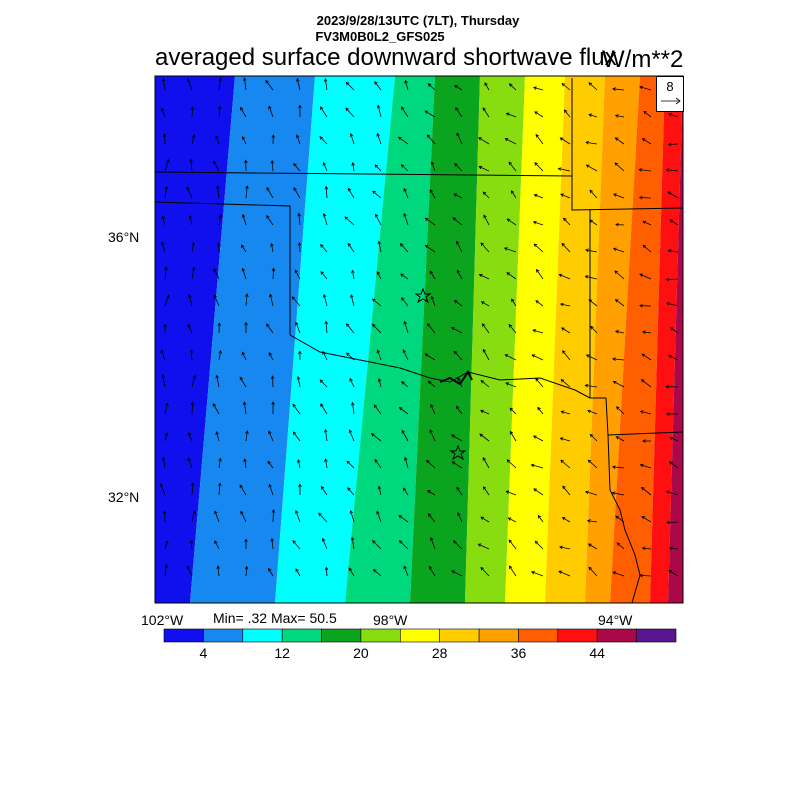 This screenshot has height=800, width=800. What do you see at coordinates (124, 497) in the screenshot?
I see `lat-label-32n: 32°N` at bounding box center [124, 497].